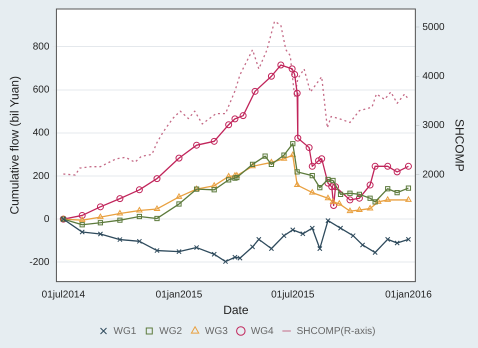  Describe the element at coordinates (15, 145) in the screenshot. I see `y-axis-title: Cumulative flow (bil Yuan)` at that location.